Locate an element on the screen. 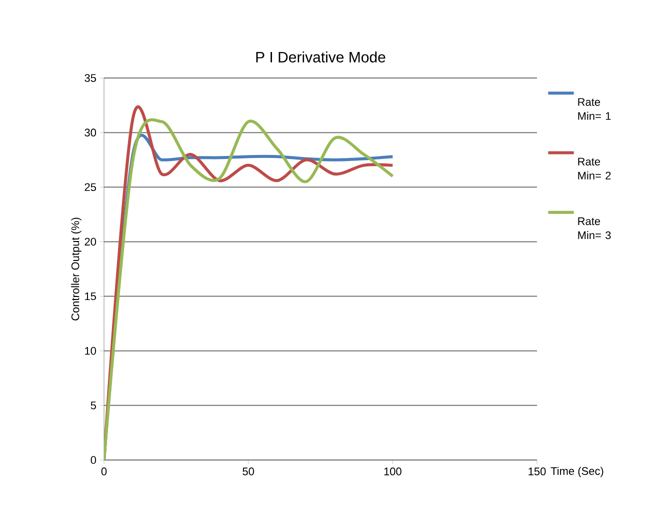  y-tick-label: 20 is located at coordinates (90, 242).